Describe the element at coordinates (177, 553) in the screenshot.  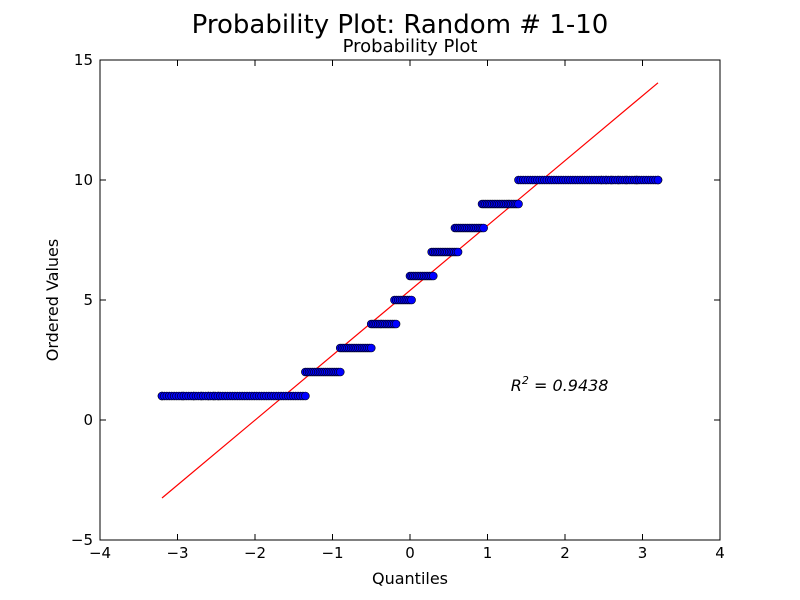
I see `x-tick-label: −3` at that location.